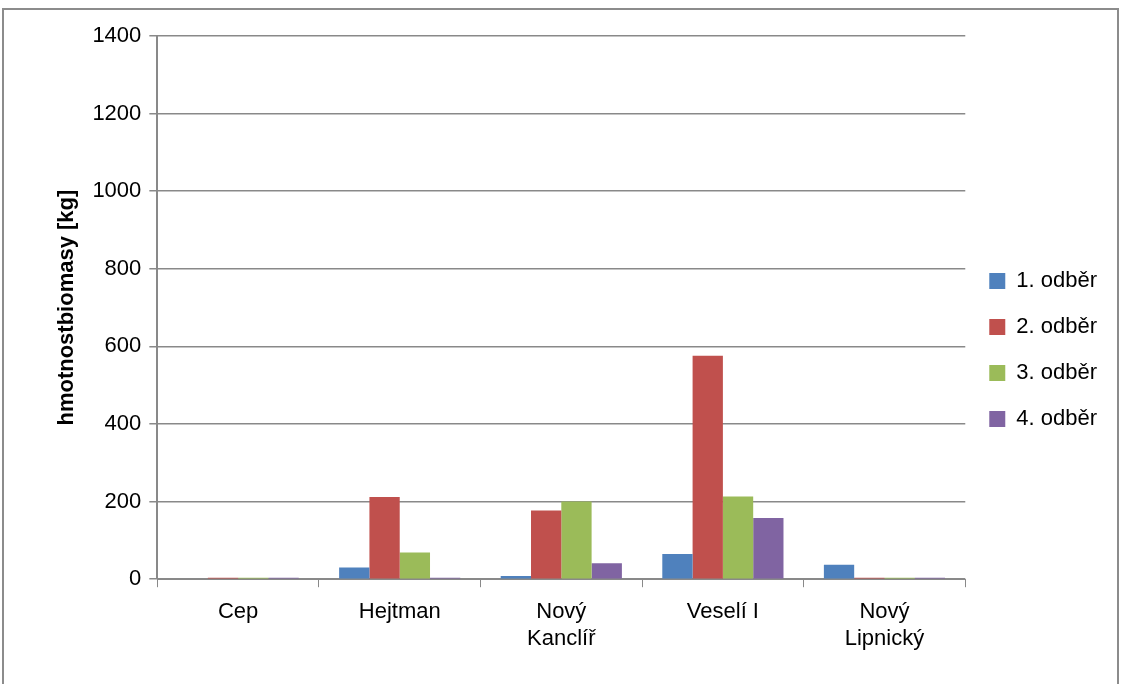 This screenshot has width=1127, height=684. Describe the element at coordinates (562, 624) in the screenshot. I see `x-tick-label: Nový Kanclíř` at that location.